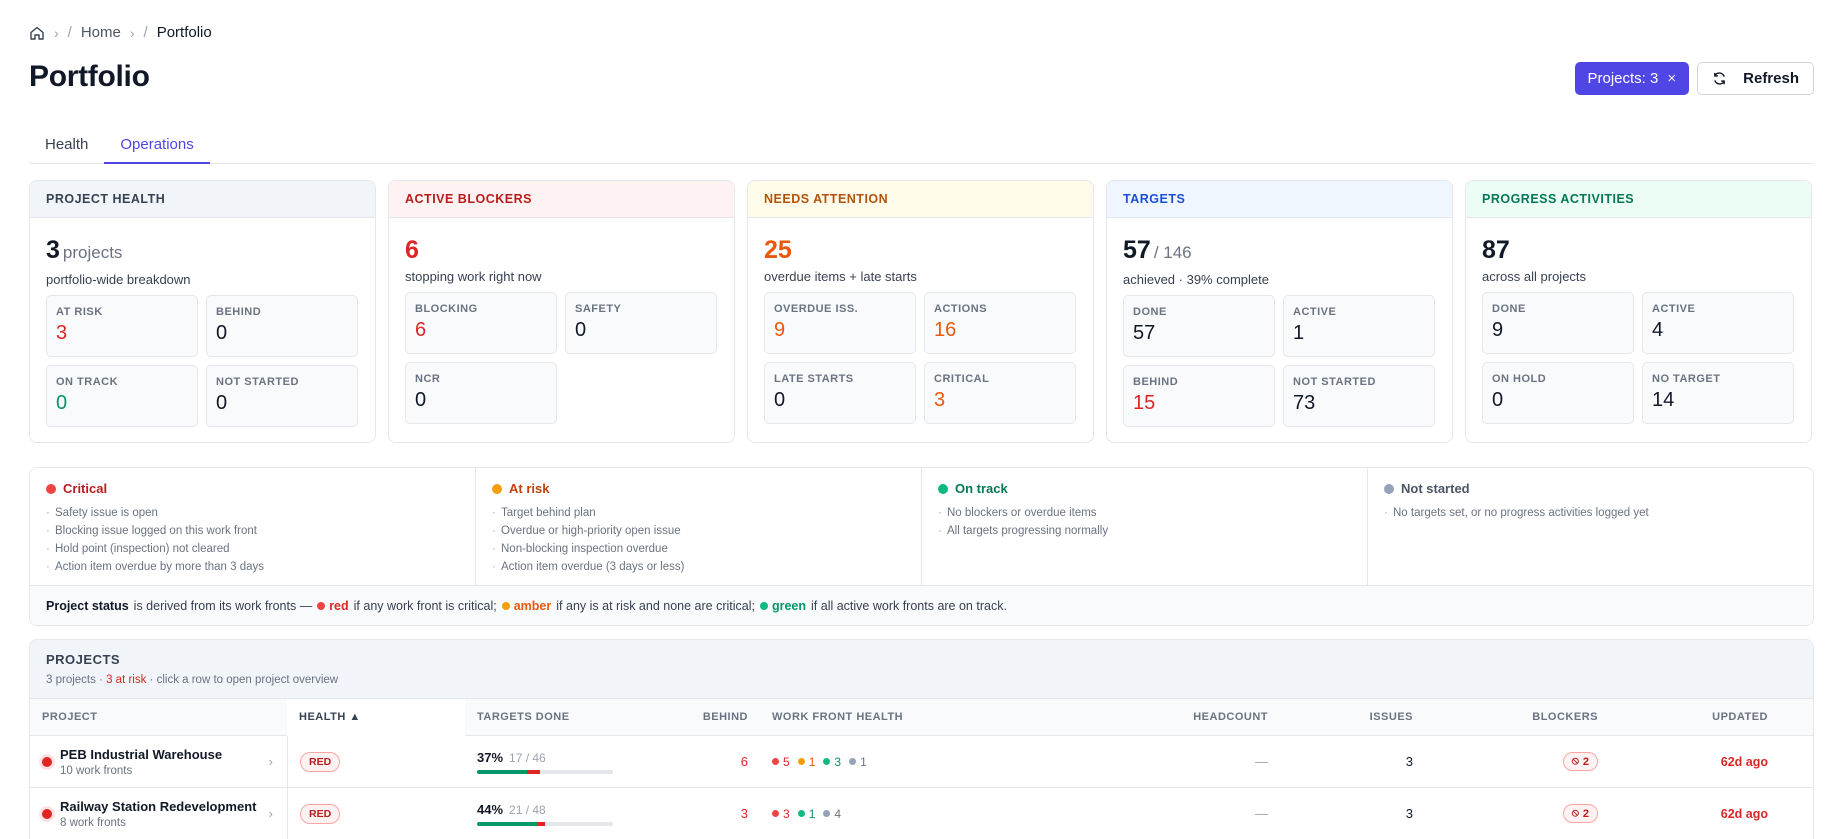  What do you see at coordinates (816, 309) in the screenshot?
I see `metric-label: OVERDUE ISS.` at bounding box center [816, 309].